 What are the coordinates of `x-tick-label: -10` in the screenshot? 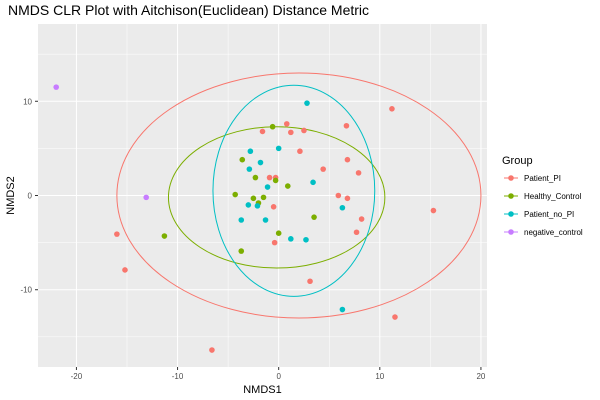 It's located at (178, 376).